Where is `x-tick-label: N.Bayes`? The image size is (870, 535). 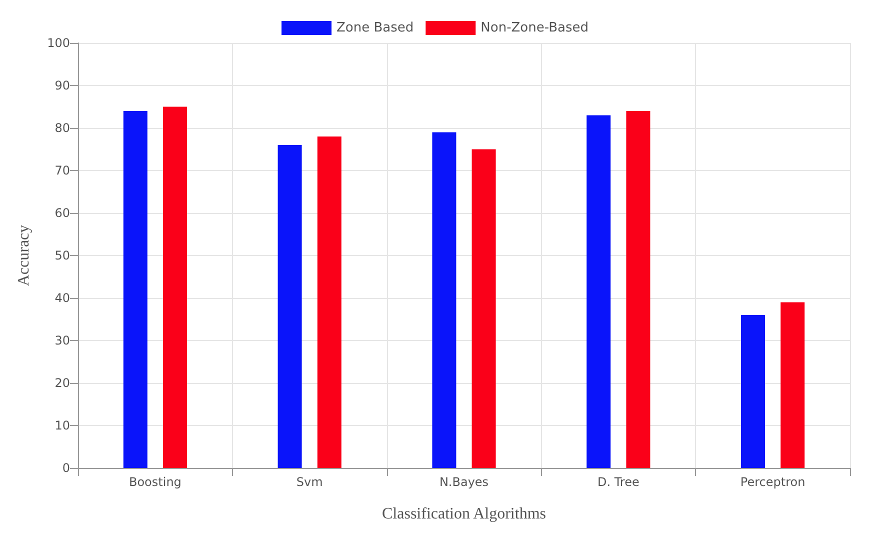
x-tick-label: N.Bayes is located at coordinates (464, 482).